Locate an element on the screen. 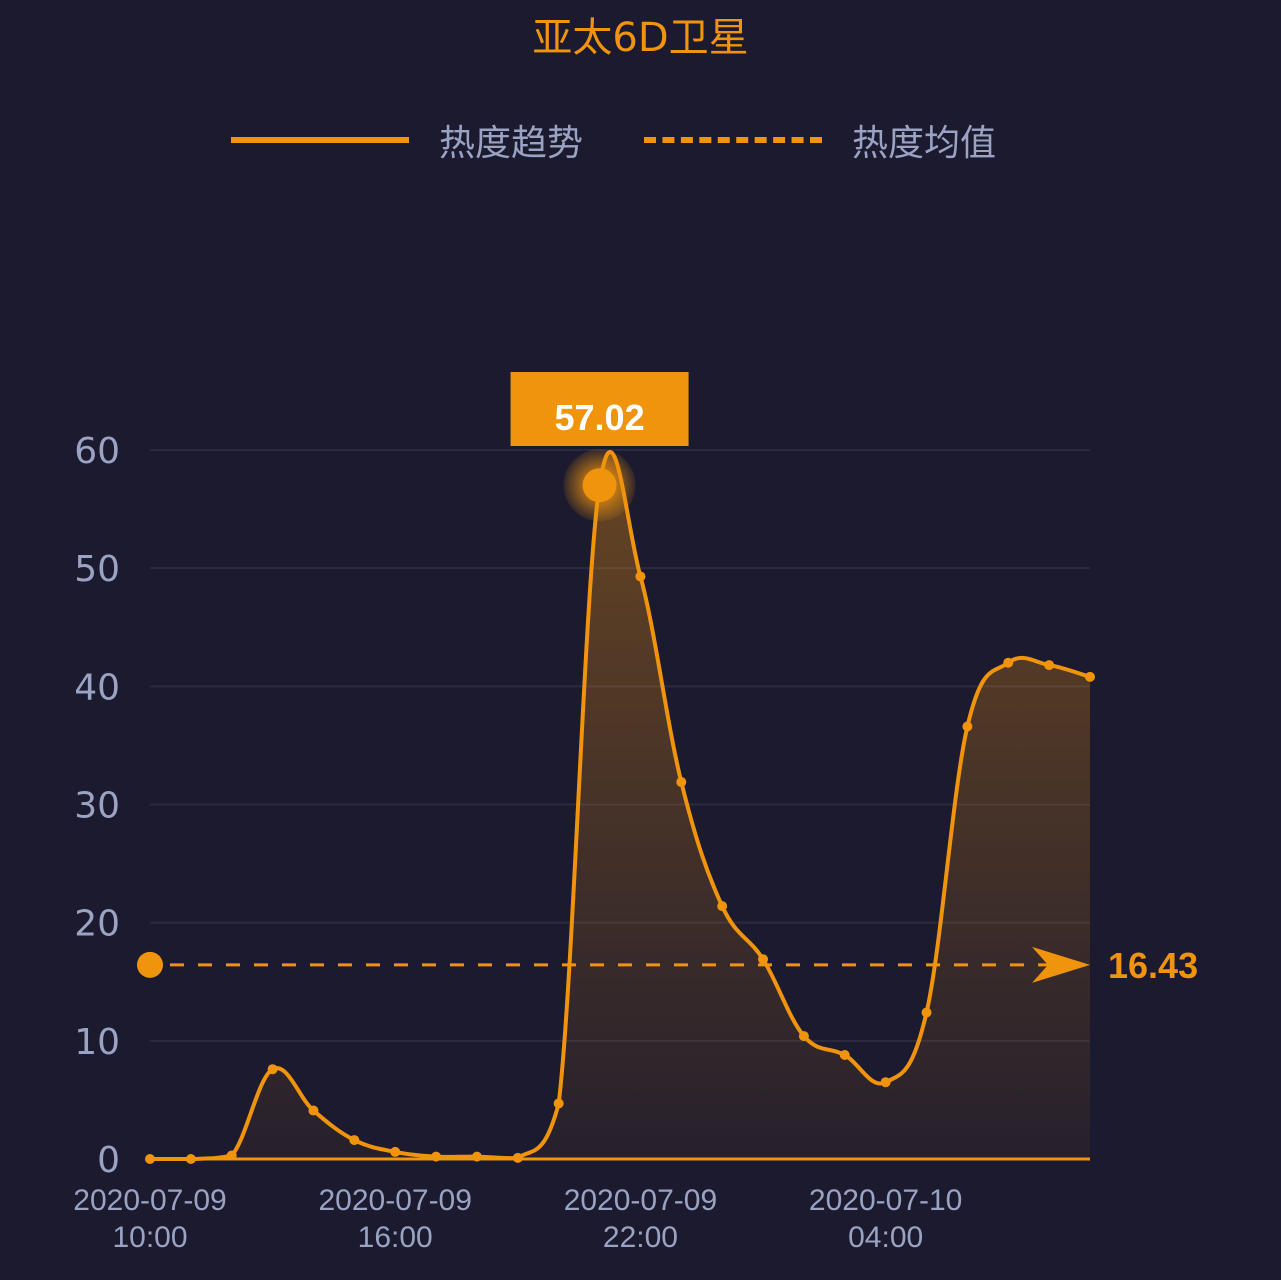 This screenshot has width=1281, height=1280. dashed-line-icon is located at coordinates (733, 140).